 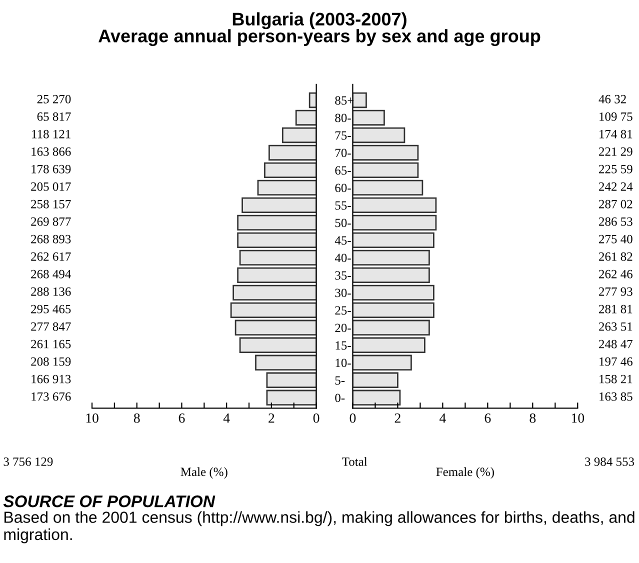 What do you see at coordinates (343, 275) in the screenshot?
I see `y-tick-label: 35-` at bounding box center [343, 275].